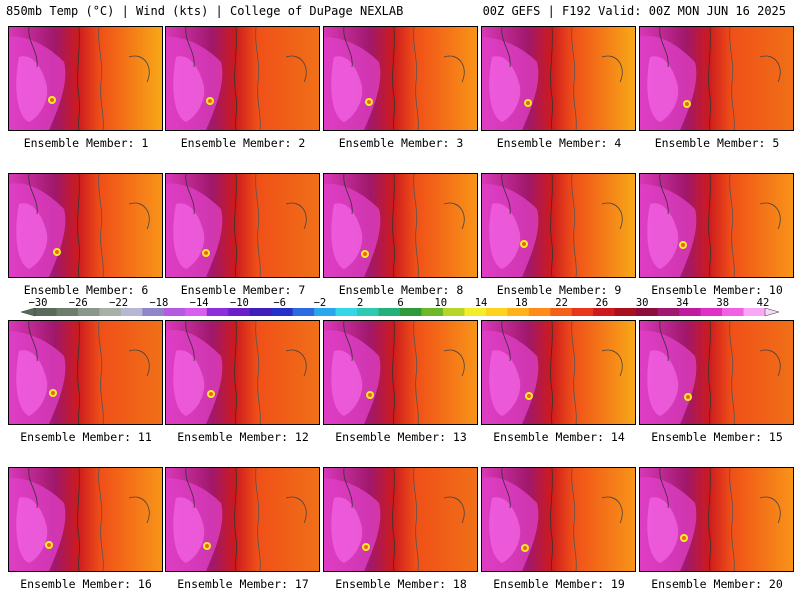  Describe the element at coordinates (559, 437) in the screenshot. I see `ensemble-member-label: Ensemble Member: 14` at that location.